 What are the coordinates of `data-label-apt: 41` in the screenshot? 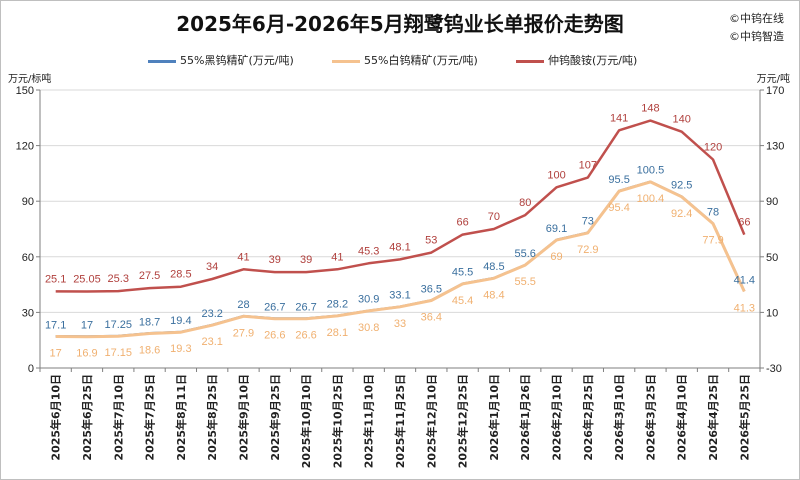 It's located at (243, 257).